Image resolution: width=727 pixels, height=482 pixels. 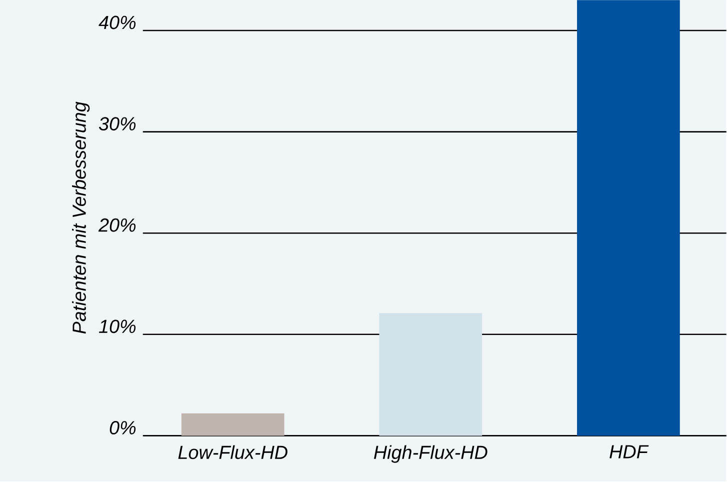 I want to click on y-tick-label: 0%, so click(x=123, y=428).